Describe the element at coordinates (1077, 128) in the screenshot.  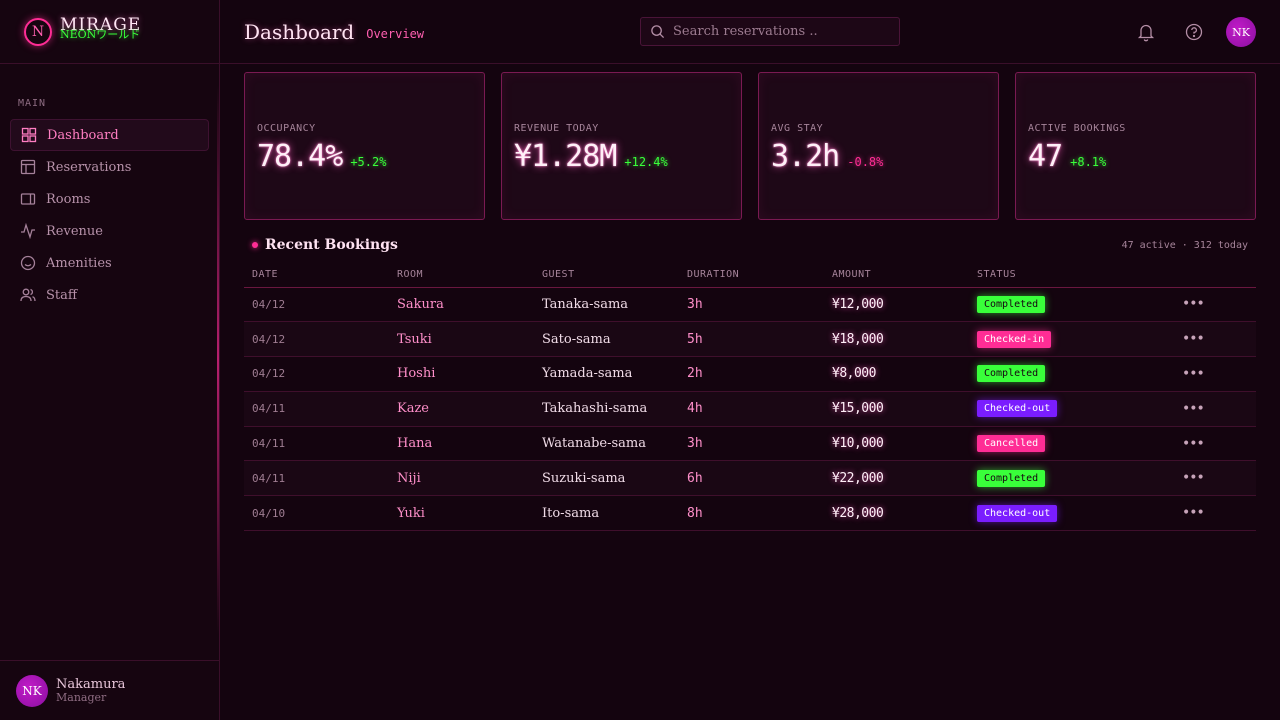
I see `stat-label: ACTIVE BOOKINGS` at that location.